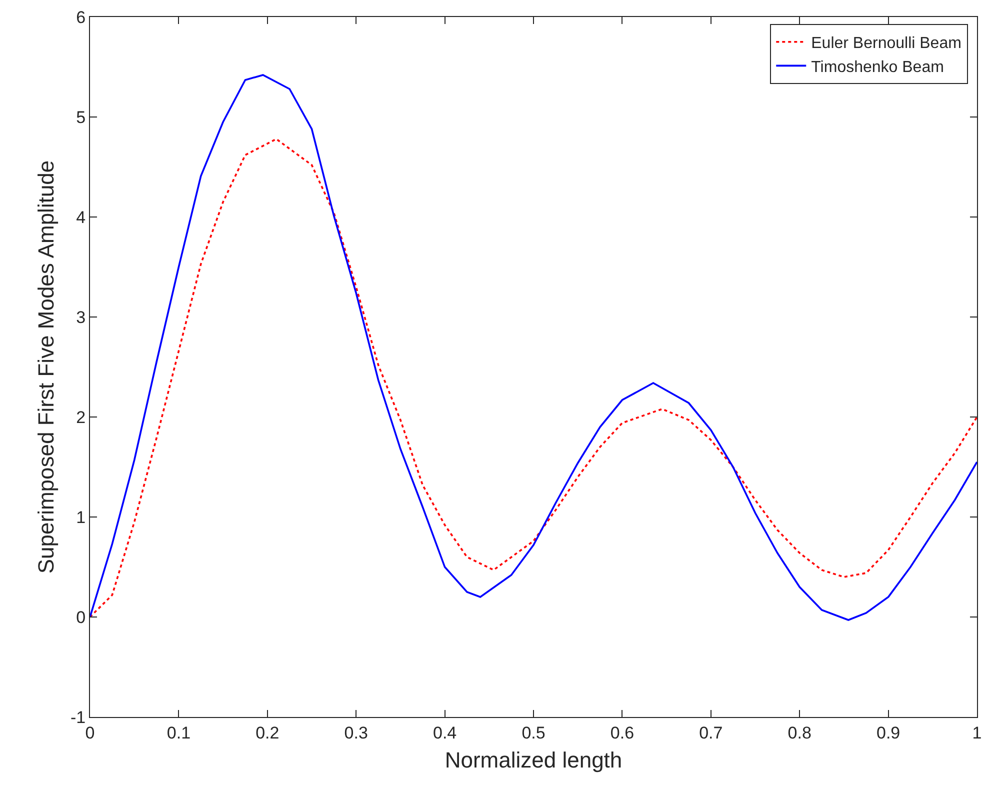  I want to click on x-tick-label: 0.7, so click(711, 732).